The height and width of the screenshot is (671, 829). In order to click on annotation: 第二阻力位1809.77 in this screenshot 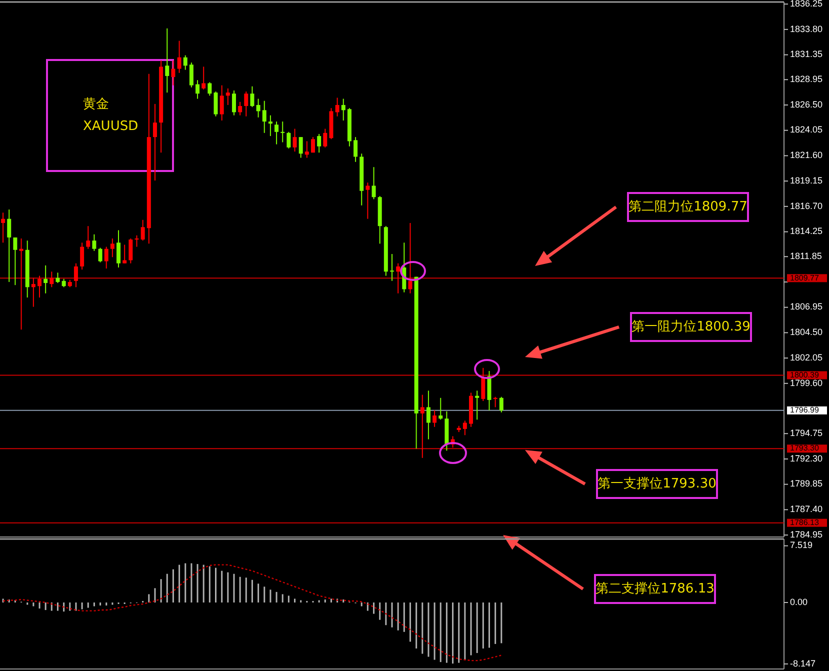, I will do `click(688, 207)`.